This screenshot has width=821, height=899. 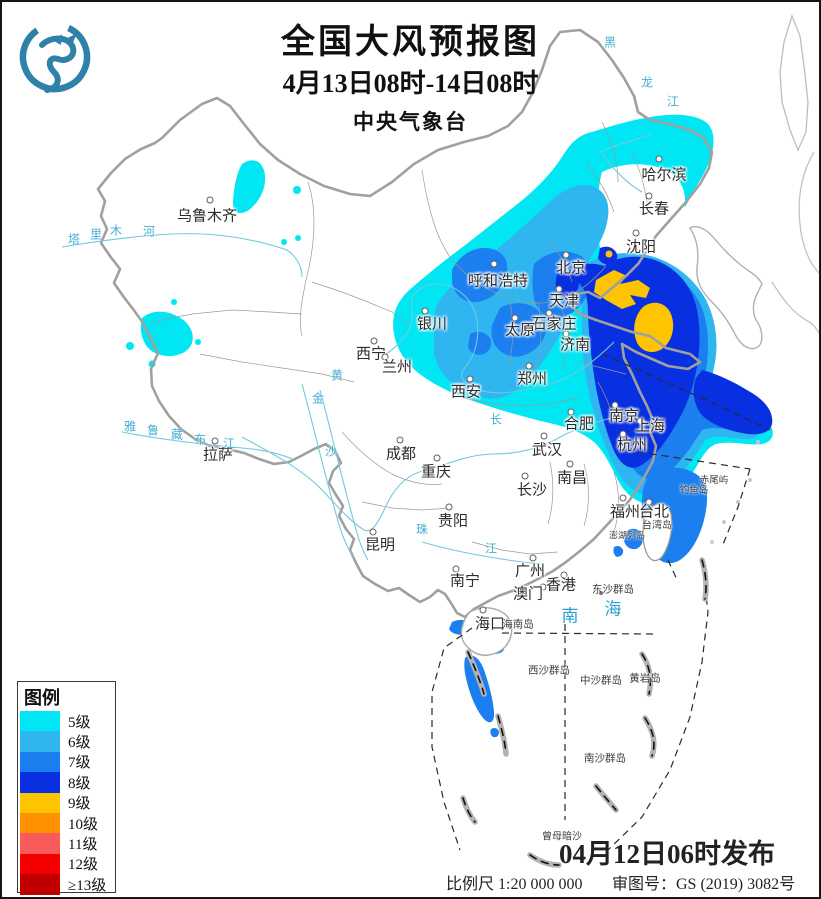 I want to click on river-label: 塔, so click(x=74, y=239).